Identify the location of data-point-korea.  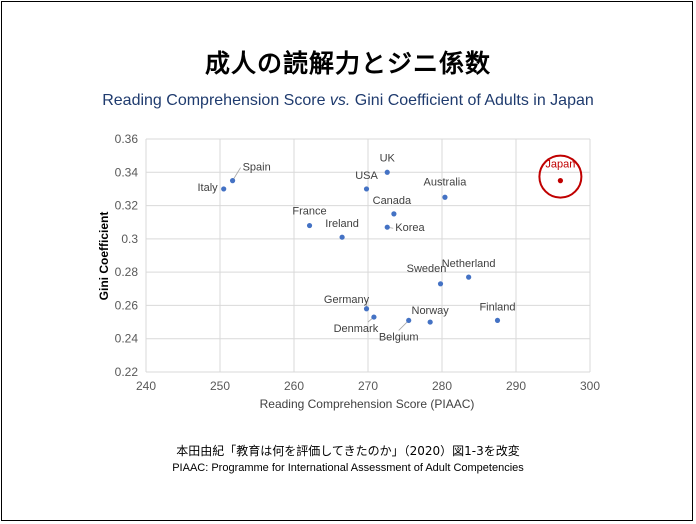
(387, 227).